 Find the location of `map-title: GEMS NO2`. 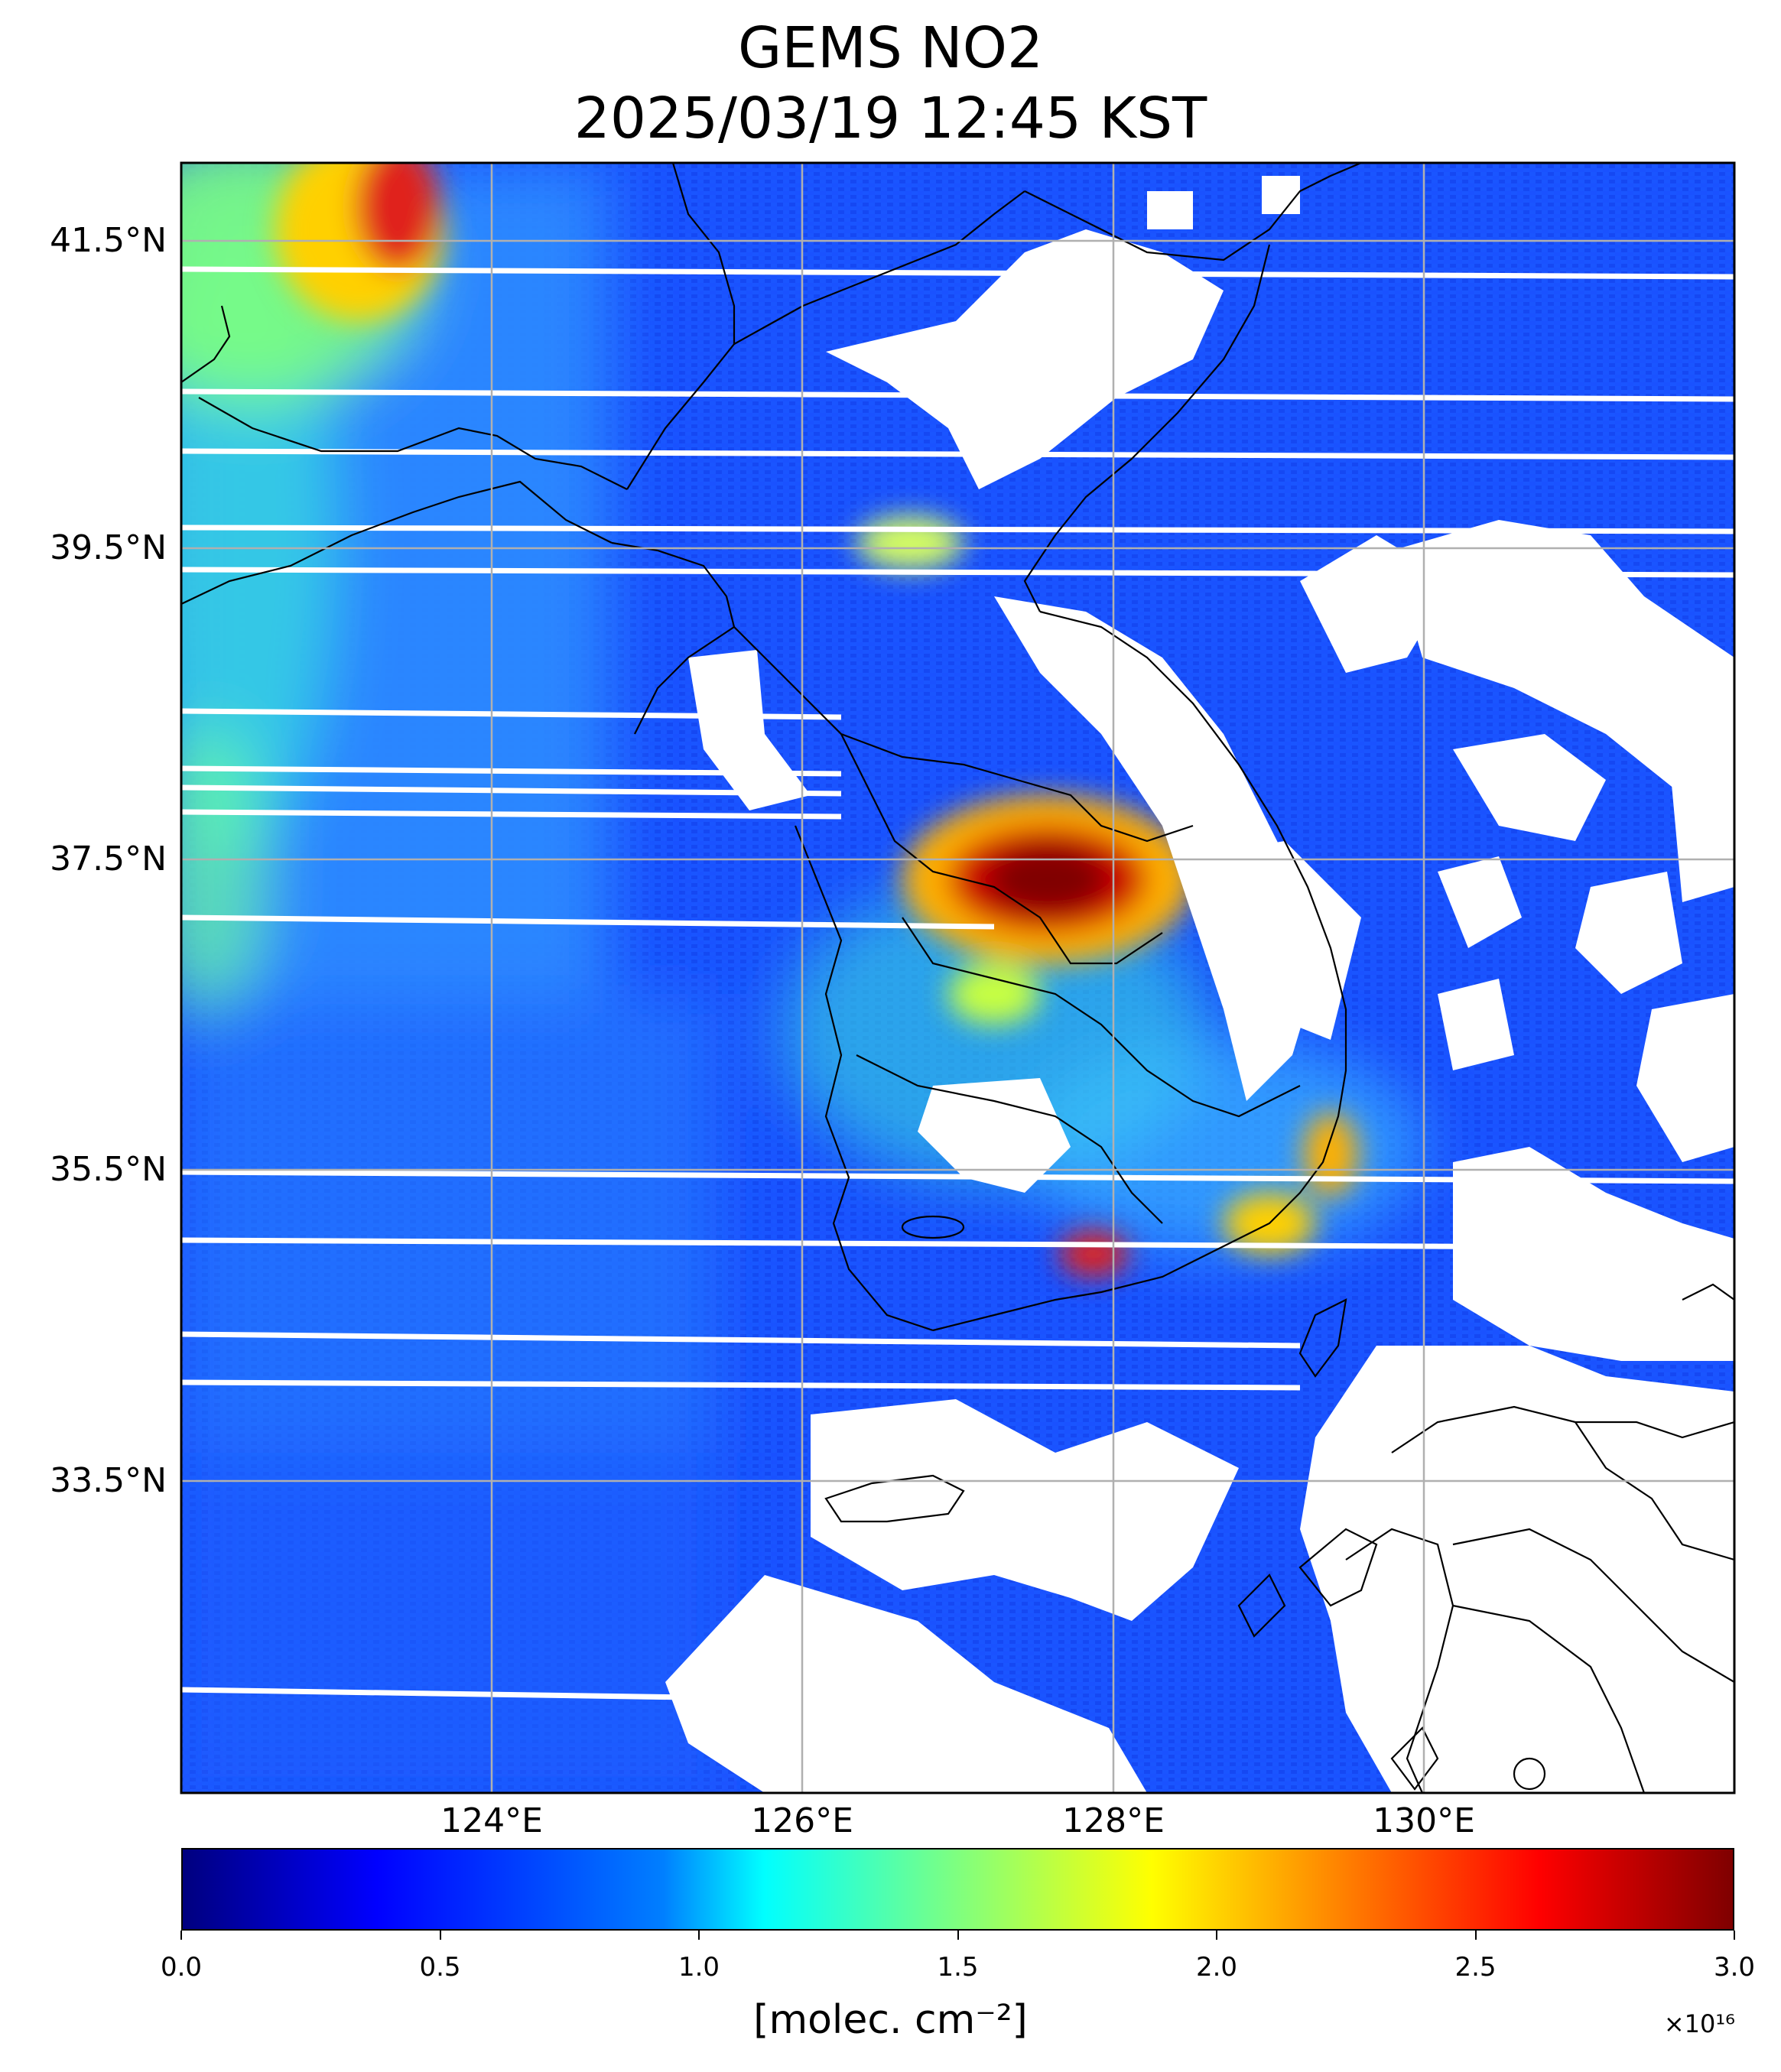

map-title: GEMS NO2 is located at coordinates (890, 48).